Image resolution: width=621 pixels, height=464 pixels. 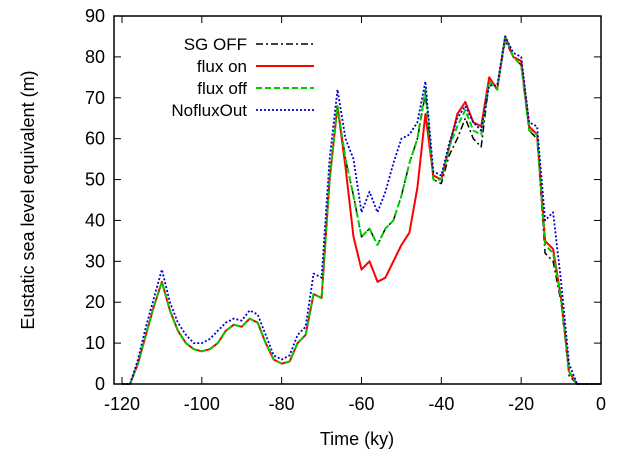 I want to click on y-axis-title: Eustatic sea level equivalent (m), so click(x=28, y=199).